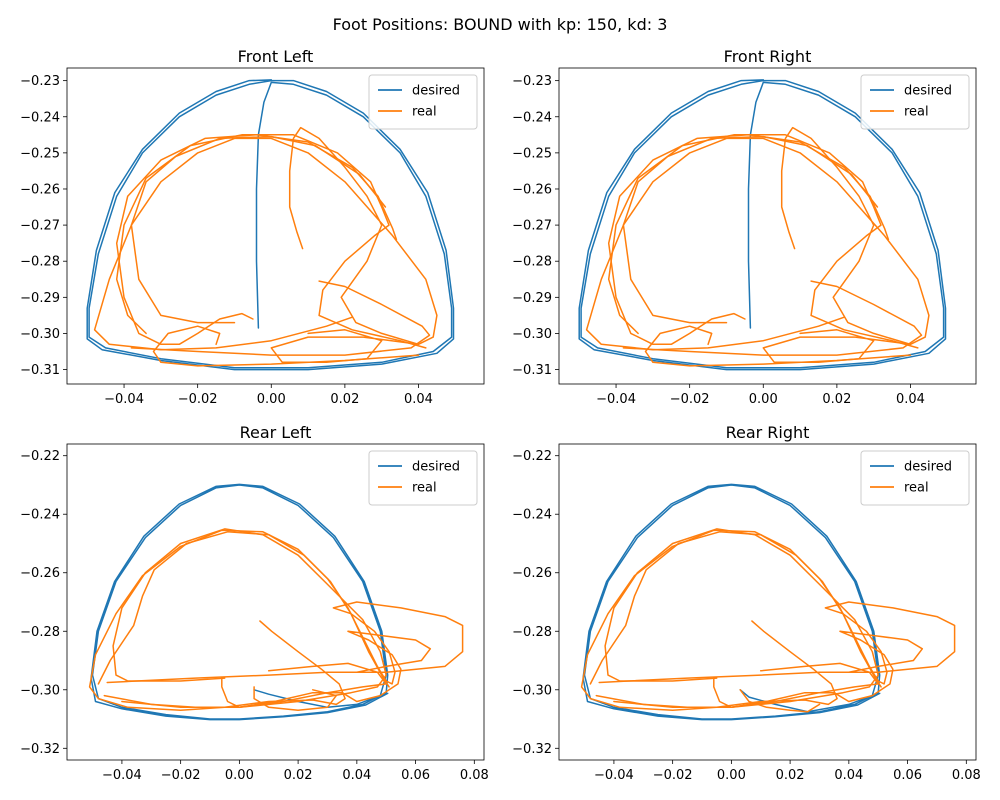 The height and width of the screenshot is (800, 1000). Describe the element at coordinates (276, 56) in the screenshot. I see `subplot-title-front-left: Front Left` at that location.